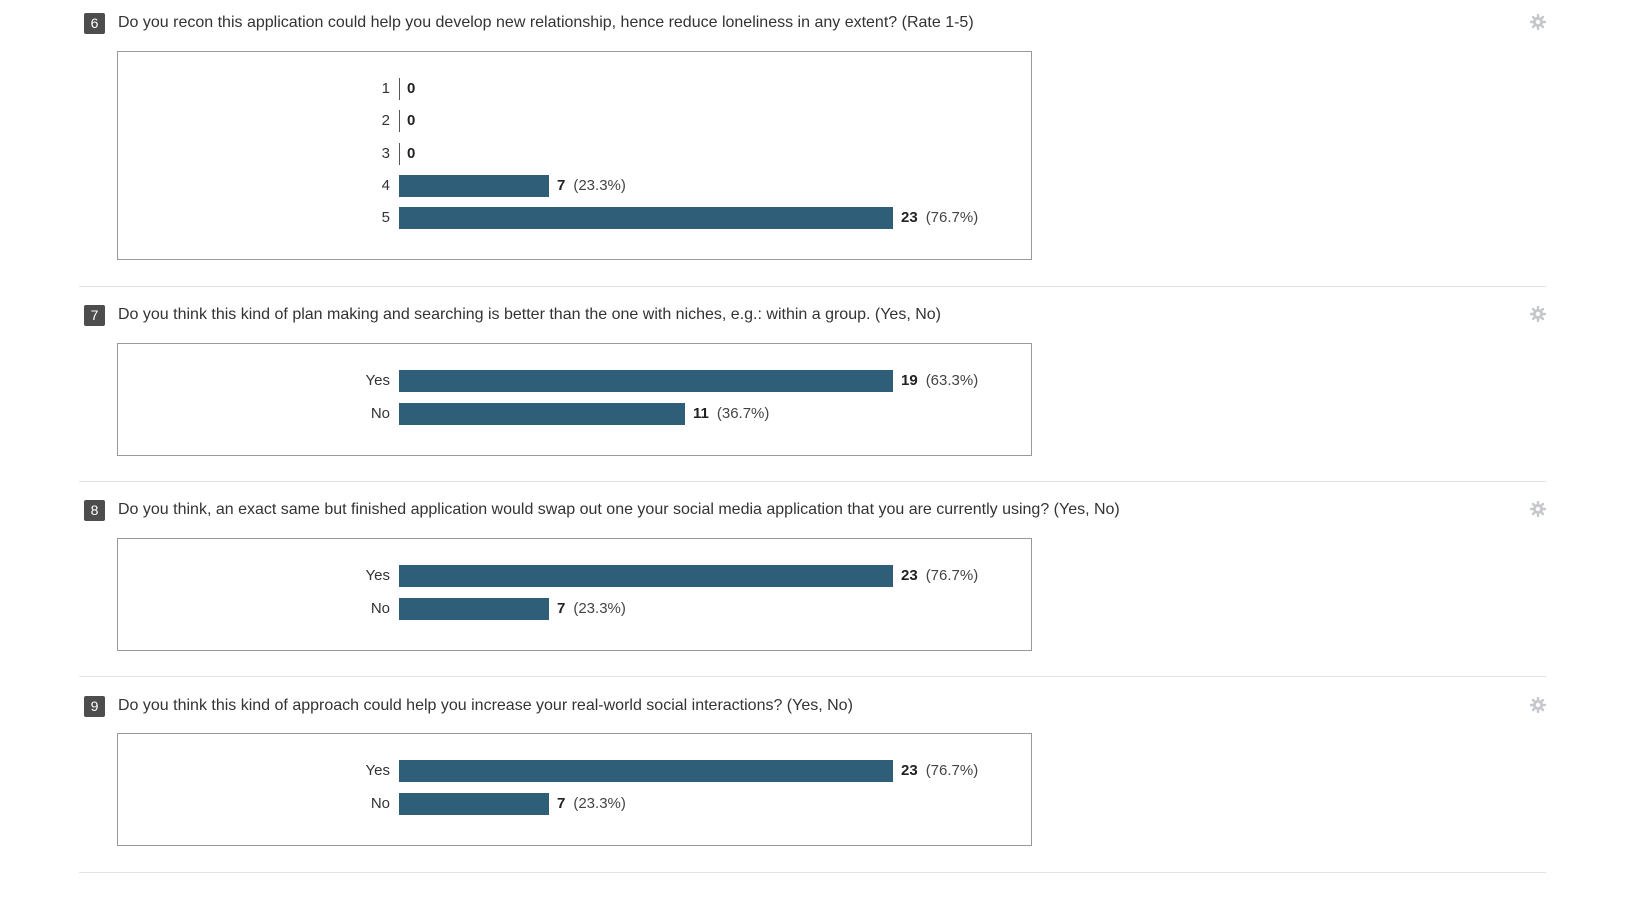 The width and height of the screenshot is (1642, 919). Describe the element at coordinates (385, 153) in the screenshot. I see `category-label: 3` at that location.